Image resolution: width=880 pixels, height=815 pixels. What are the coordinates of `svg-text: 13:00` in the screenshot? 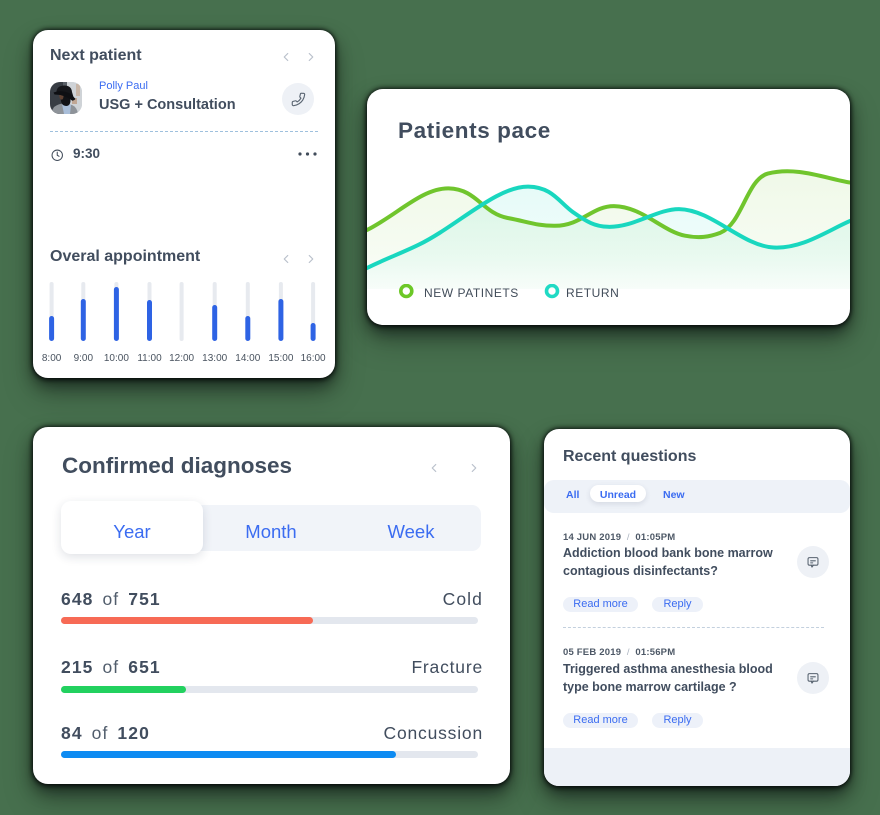 It's located at (214, 358).